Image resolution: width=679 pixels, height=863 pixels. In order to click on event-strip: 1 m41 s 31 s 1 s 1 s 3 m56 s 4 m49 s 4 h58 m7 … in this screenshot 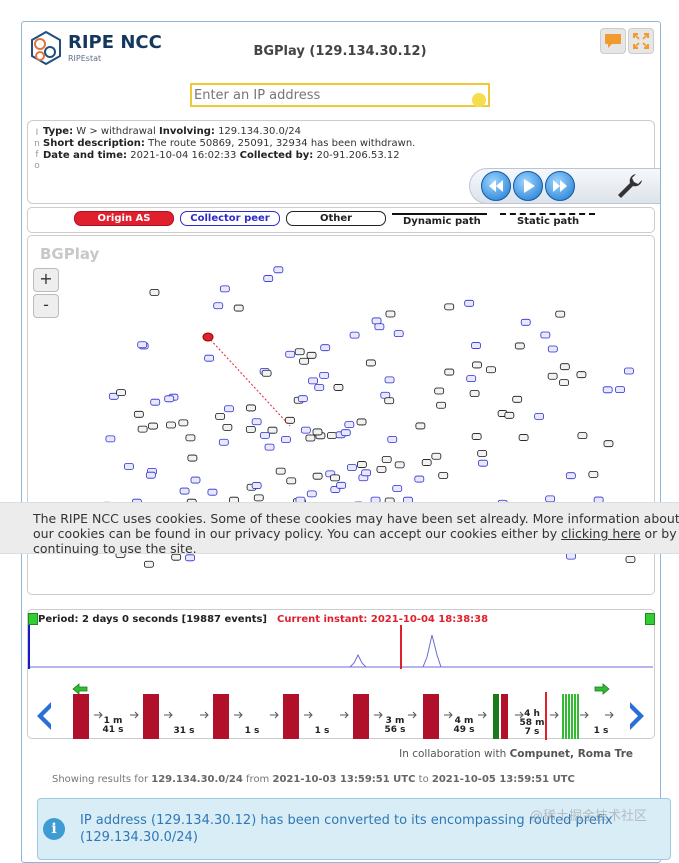, I will do `click(342, 716)`.